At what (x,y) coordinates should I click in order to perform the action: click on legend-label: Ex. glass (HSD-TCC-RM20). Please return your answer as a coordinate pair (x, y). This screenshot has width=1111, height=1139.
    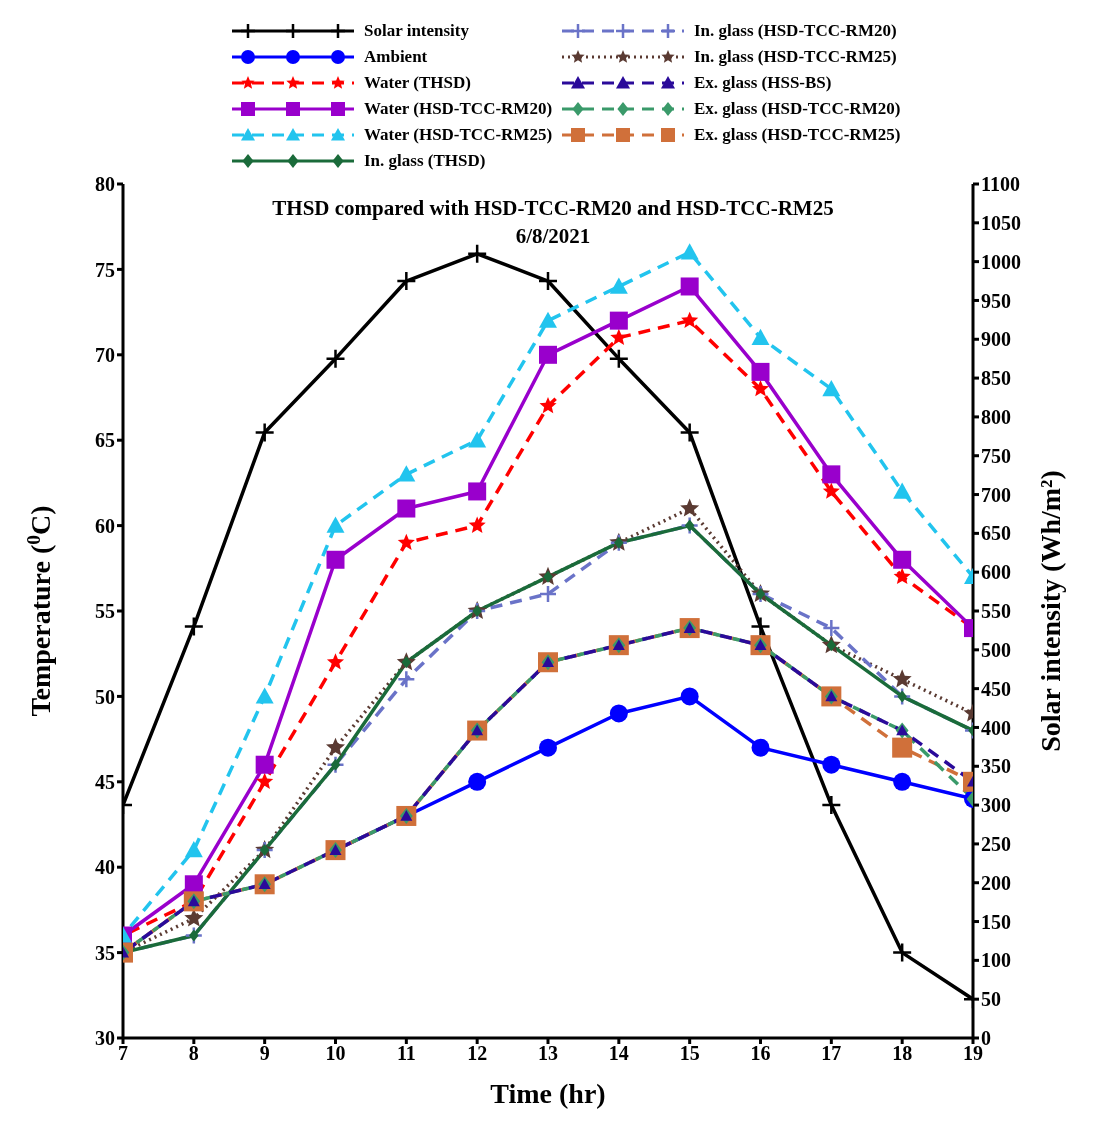
    Looking at the image, I should click on (797, 109).